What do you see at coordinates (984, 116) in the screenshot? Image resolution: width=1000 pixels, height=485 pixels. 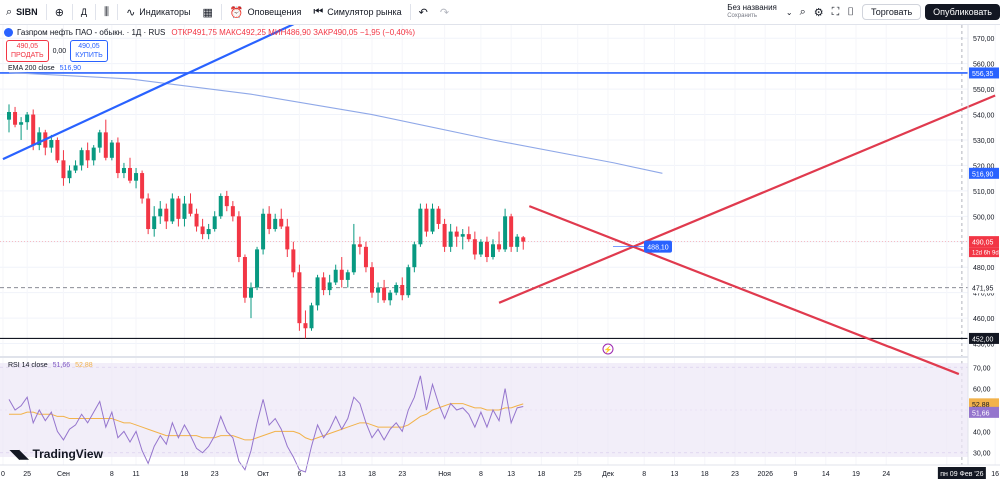 I see `price-tick: 540,00` at bounding box center [984, 116].